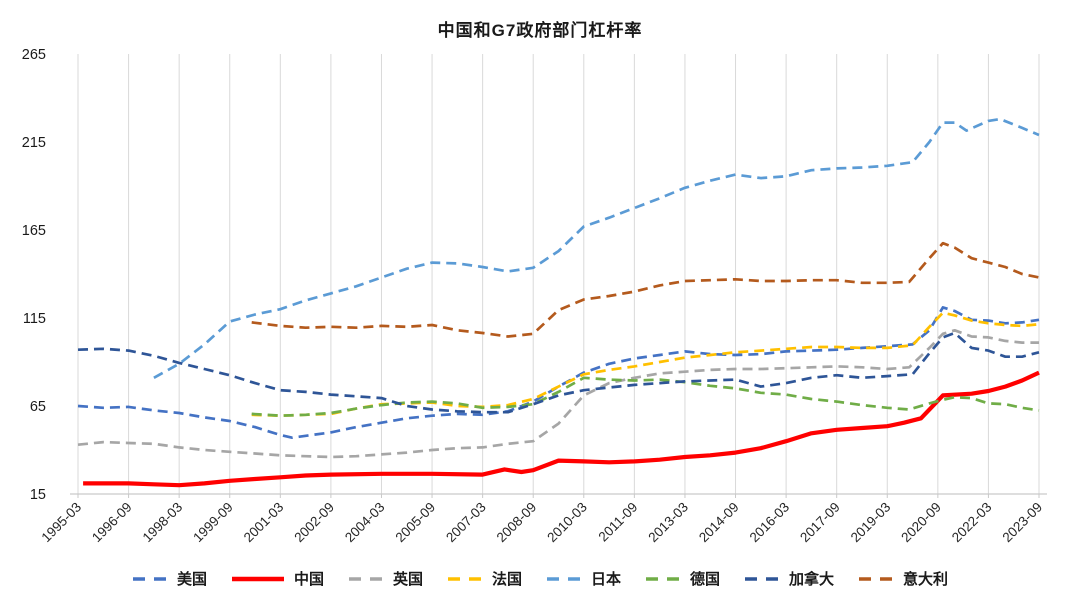 This screenshot has width=1080, height=602. I want to click on legend-item-germany: 德国, so click(682, 578).